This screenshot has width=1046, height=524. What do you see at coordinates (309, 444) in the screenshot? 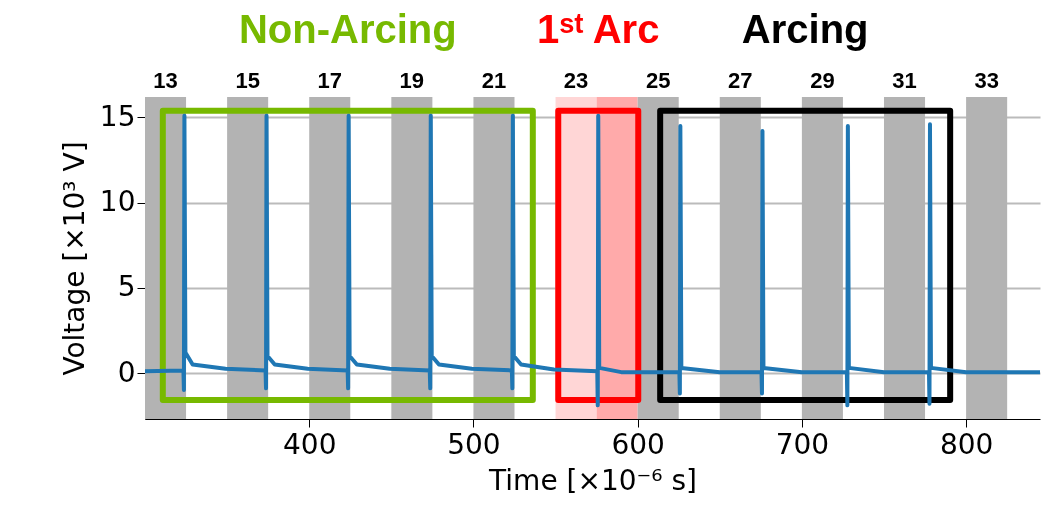
I see `x-tick-label: 400` at bounding box center [309, 444].